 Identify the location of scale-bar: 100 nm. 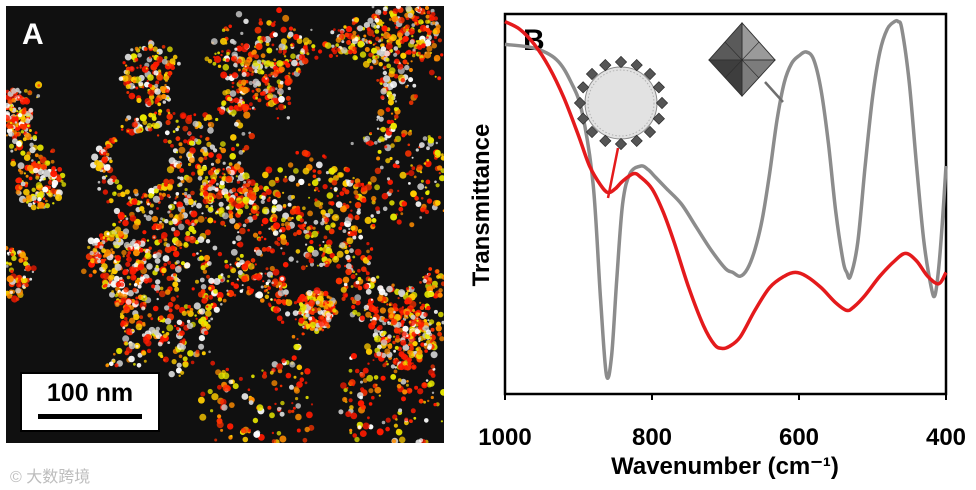
(90, 402).